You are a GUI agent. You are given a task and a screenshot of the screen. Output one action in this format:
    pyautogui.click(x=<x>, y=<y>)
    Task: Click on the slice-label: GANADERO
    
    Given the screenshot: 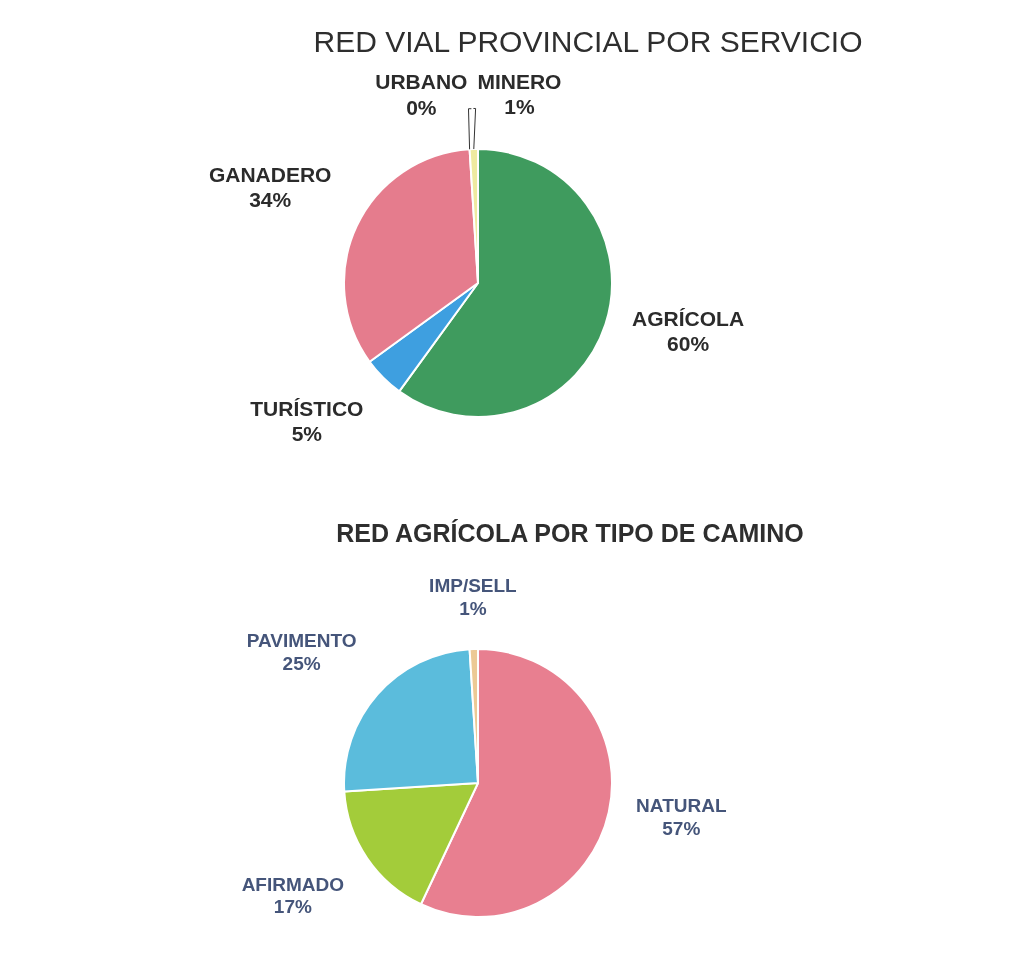 What is the action you would take?
    pyautogui.click(x=270, y=175)
    